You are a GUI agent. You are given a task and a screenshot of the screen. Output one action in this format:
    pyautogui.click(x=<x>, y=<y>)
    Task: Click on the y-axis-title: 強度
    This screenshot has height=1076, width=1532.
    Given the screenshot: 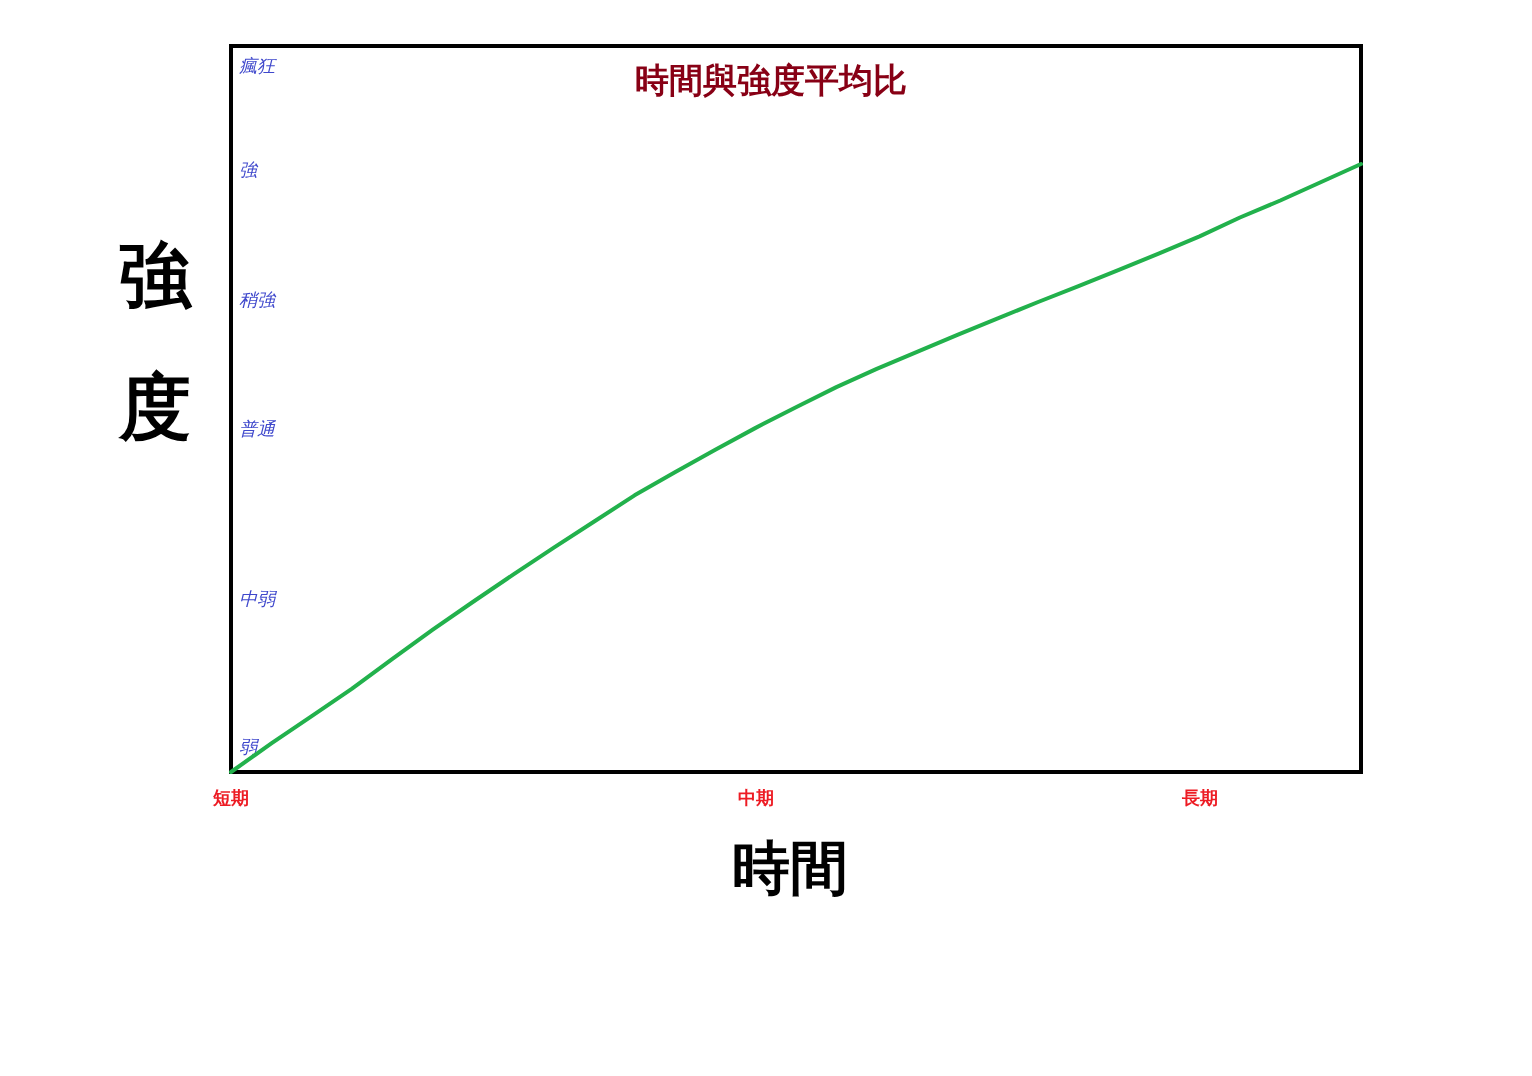 What is the action you would take?
    pyautogui.click(x=155, y=341)
    